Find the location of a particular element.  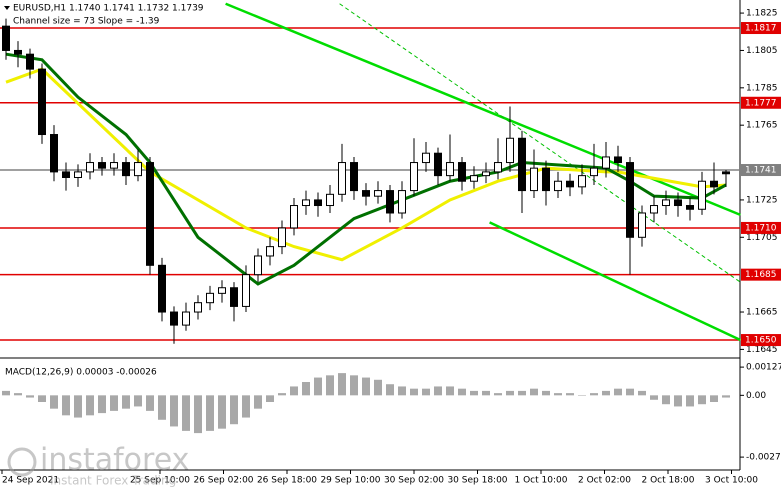

watermark-text: instaforex is located at coordinates (114, 460).